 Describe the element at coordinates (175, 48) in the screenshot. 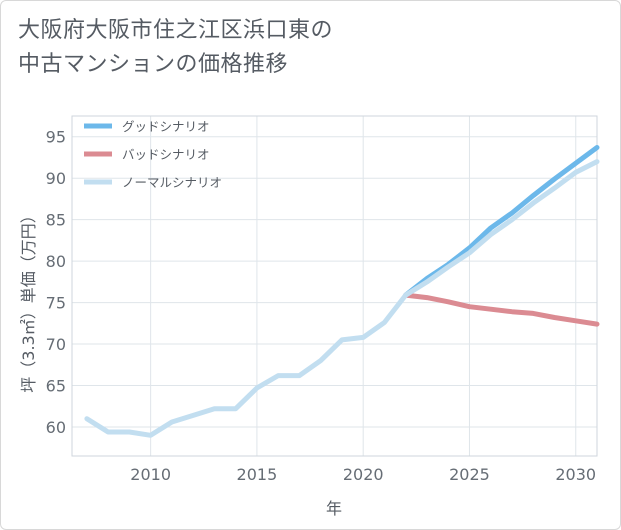

I see `chart-title: 大阪府大阪市住之江区浜口東の 中古マンションの価格推移` at that location.